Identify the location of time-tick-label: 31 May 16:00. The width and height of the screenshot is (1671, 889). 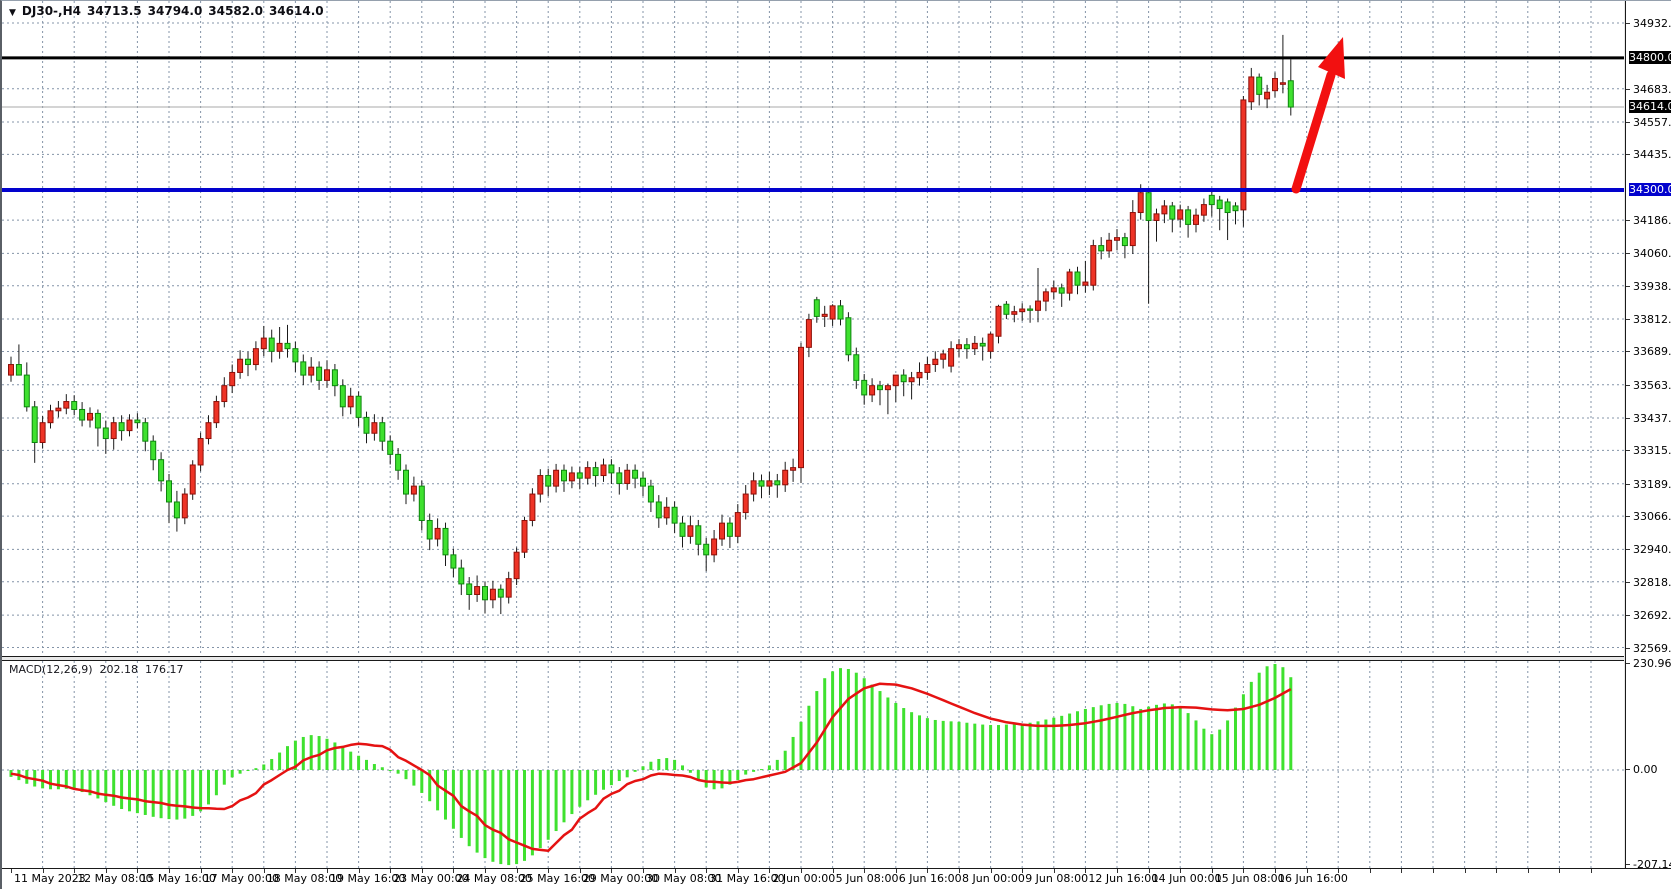
(747, 878).